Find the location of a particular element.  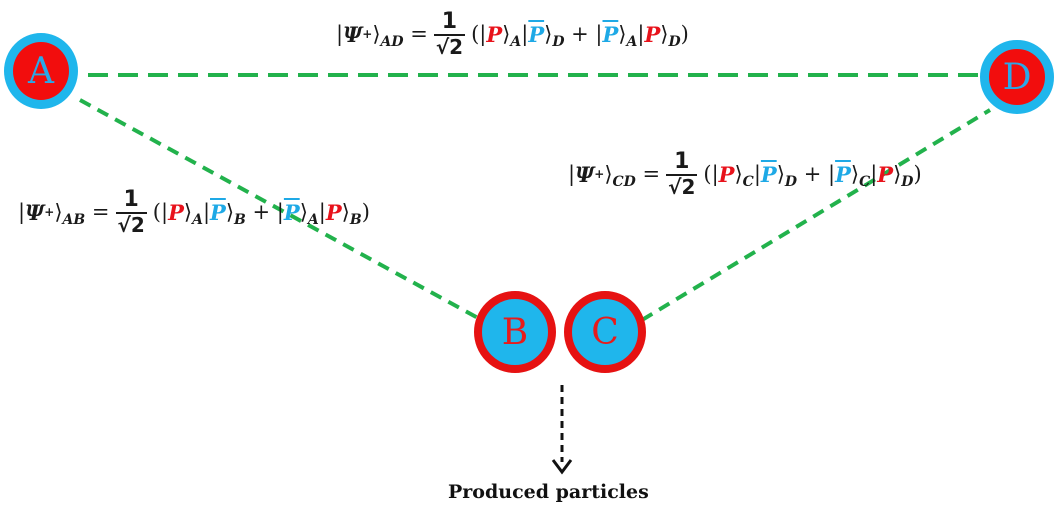

arrow-head is located at coordinates (562, 467).